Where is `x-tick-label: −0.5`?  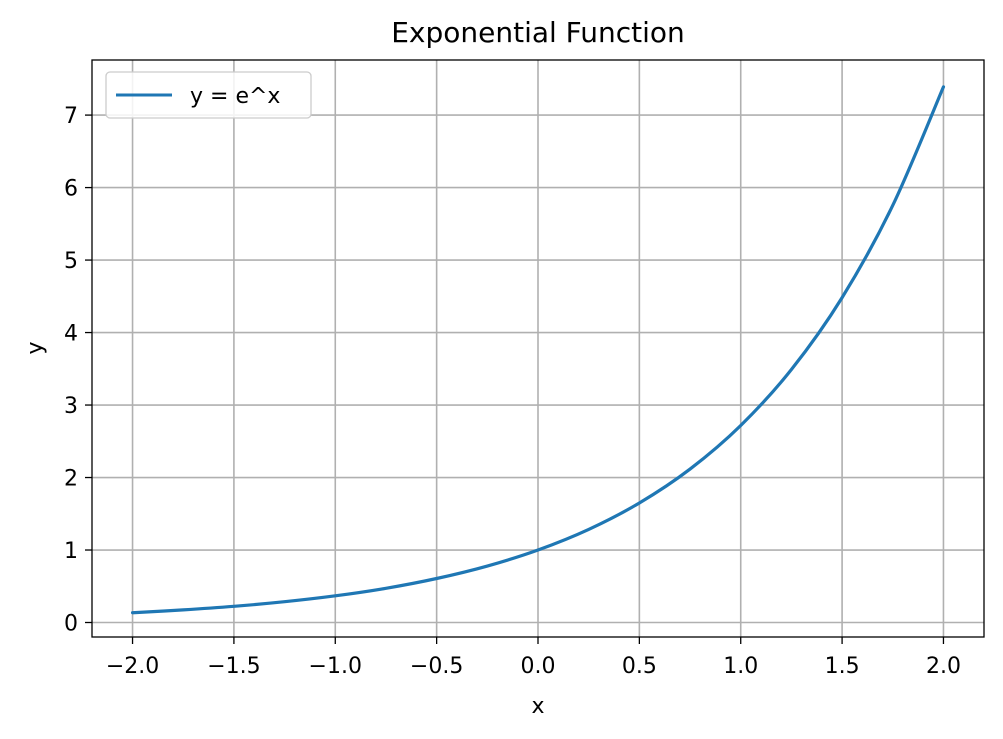
x-tick-label: −0.5 is located at coordinates (436, 666).